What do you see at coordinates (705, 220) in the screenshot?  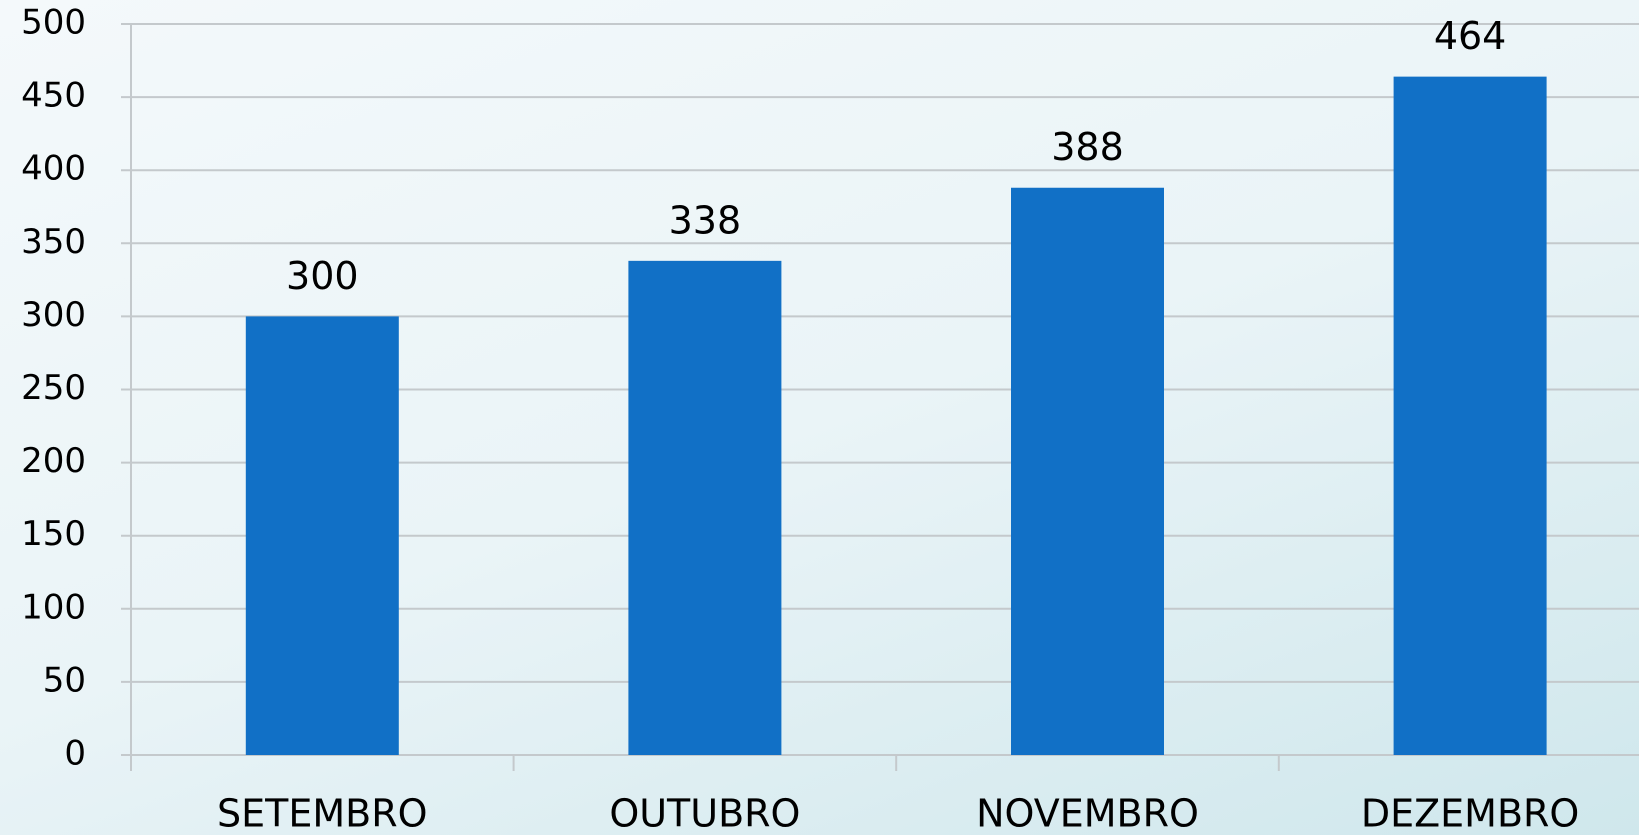 I see `data-label: 338` at bounding box center [705, 220].